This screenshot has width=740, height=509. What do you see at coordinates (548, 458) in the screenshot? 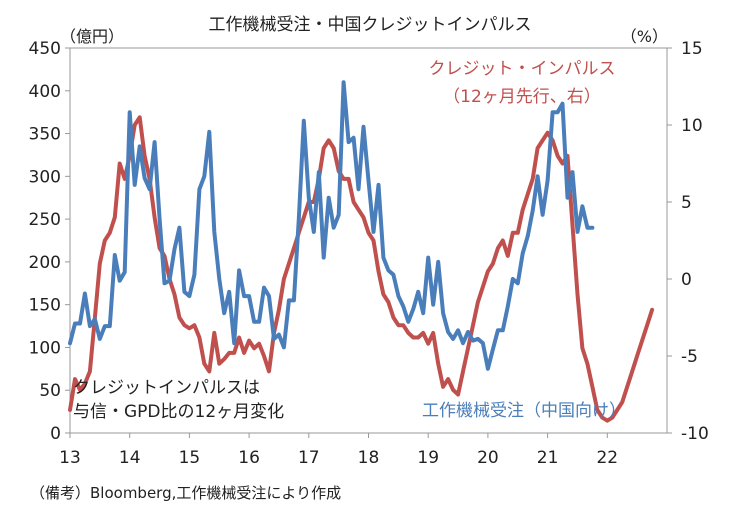
I see `x-tick-label: 21` at bounding box center [548, 458].